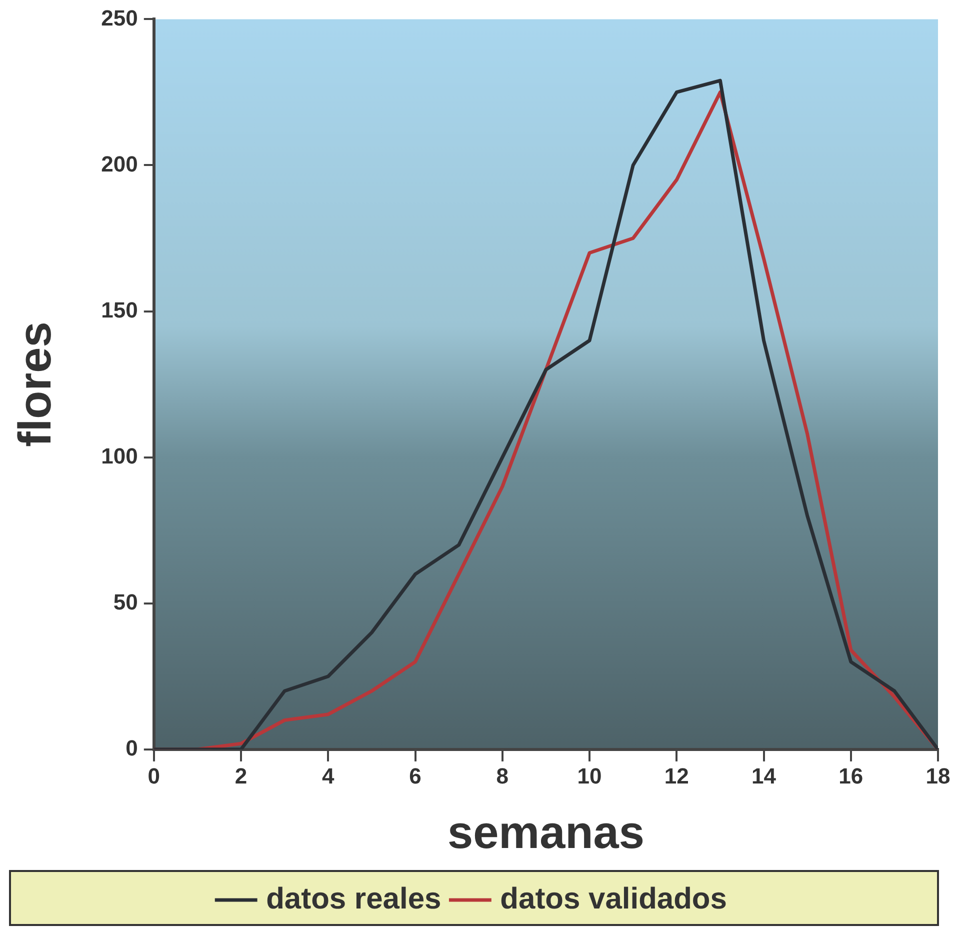 The width and height of the screenshot is (960, 933). I want to click on y-axis-title: flores, so click(34, 384).